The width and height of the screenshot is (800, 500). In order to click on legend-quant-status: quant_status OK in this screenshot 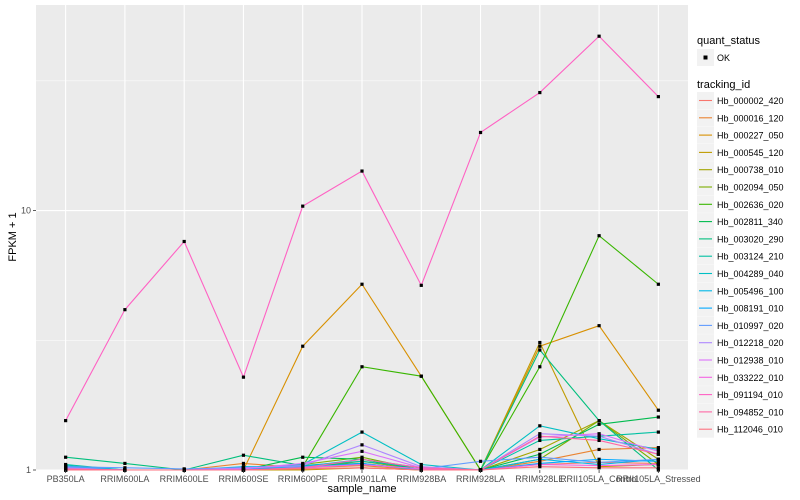, I will do `click(728, 50)`.